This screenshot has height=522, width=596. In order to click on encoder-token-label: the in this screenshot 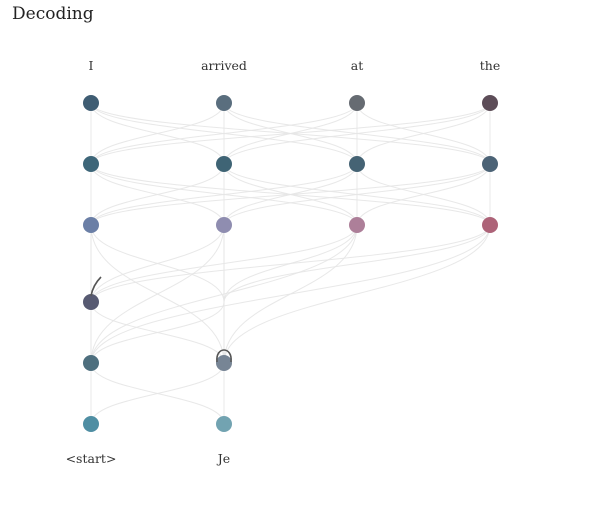, I will do `click(490, 65)`.